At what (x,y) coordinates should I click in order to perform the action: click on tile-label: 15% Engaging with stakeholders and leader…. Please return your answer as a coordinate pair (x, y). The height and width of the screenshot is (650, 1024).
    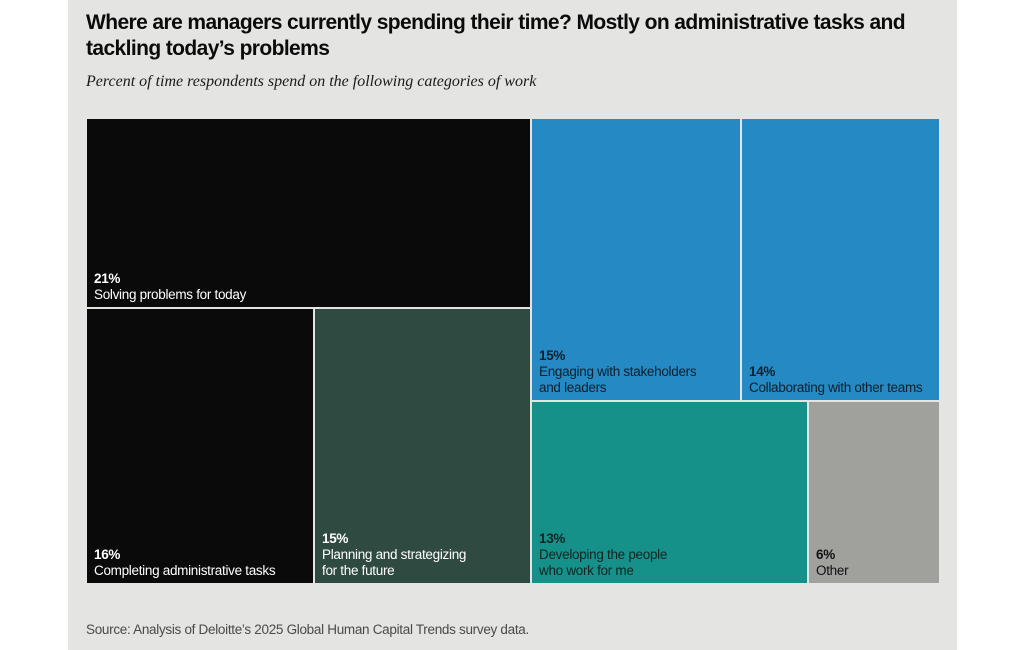
    Looking at the image, I should click on (636, 372).